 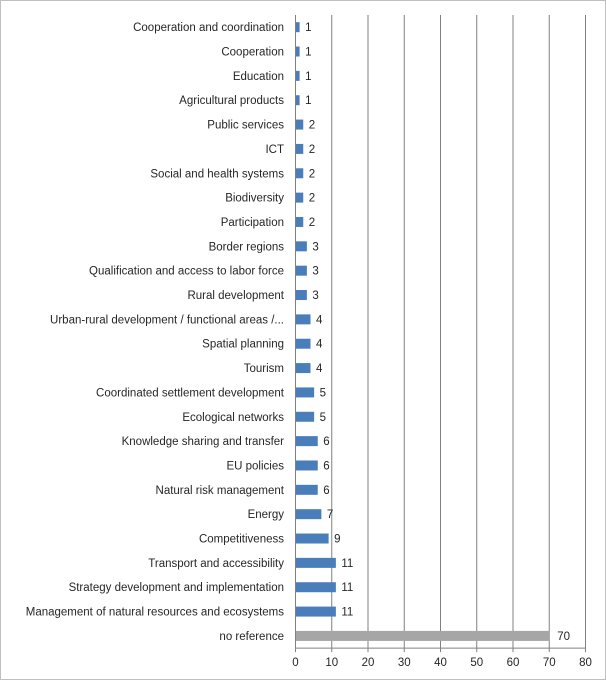 What do you see at coordinates (251, 637) in the screenshot?
I see `category-label: no reference` at bounding box center [251, 637].